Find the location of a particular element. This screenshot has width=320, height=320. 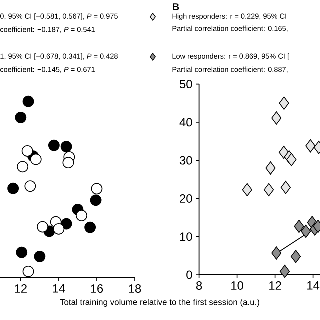

x-tick-label: 18 is located at coordinates (135, 288).